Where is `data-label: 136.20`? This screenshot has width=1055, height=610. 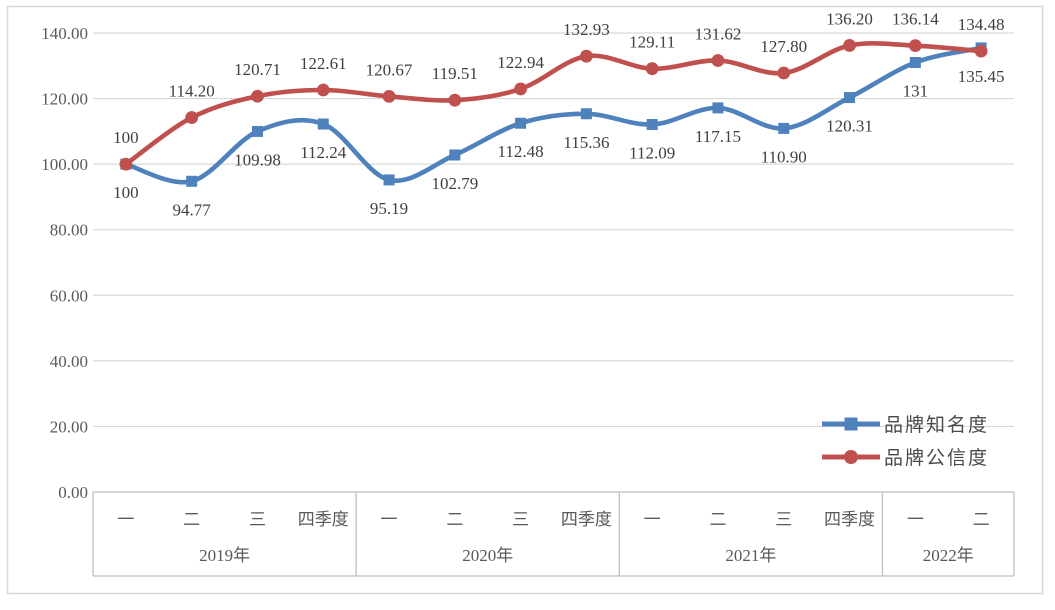
data-label: 136.20 is located at coordinates (849, 18).